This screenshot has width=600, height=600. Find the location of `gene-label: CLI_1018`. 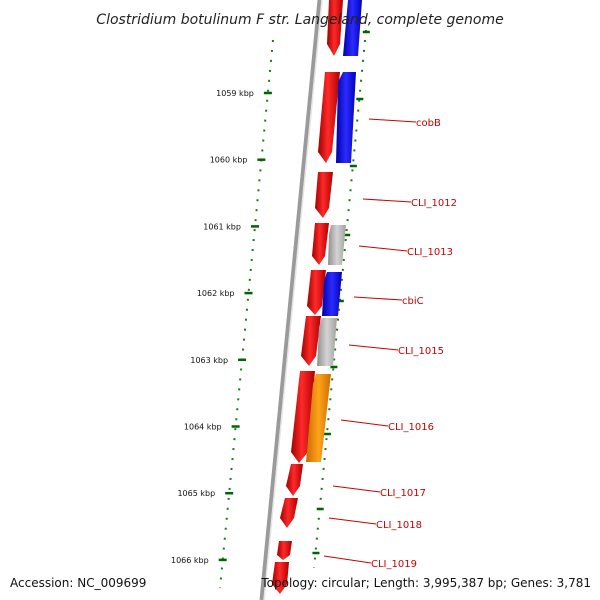

gene-label: CLI_1018 is located at coordinates (399, 525).